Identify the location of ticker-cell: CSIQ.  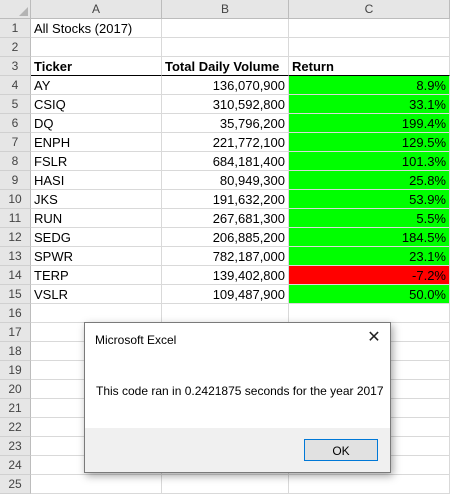
(96, 104).